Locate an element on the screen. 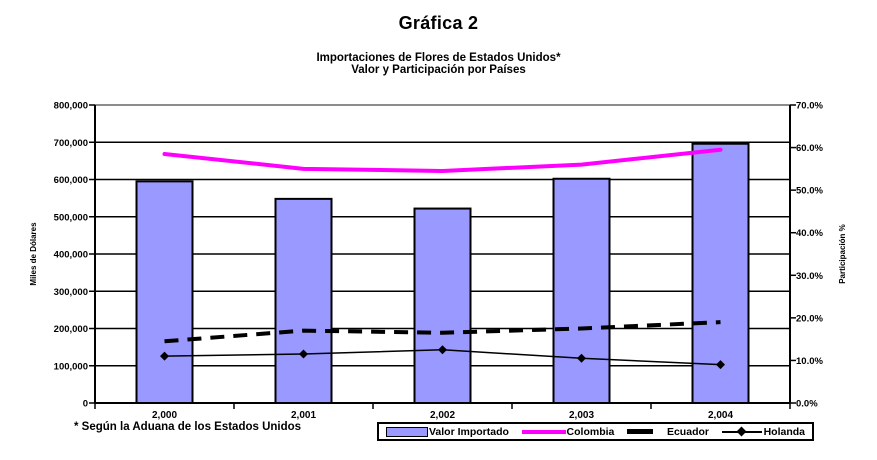 This screenshot has height=460, width=877. right-axis-title: Participación % is located at coordinates (842, 254).